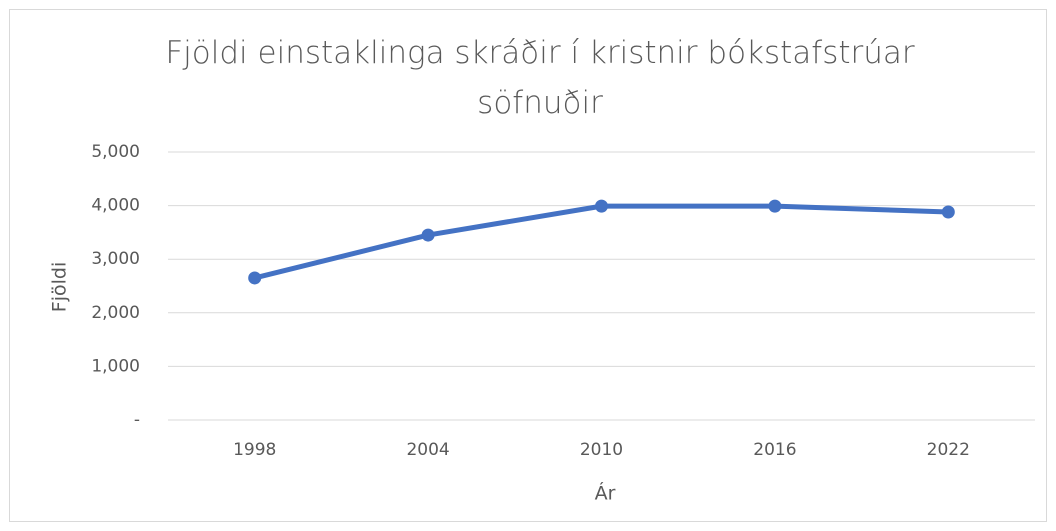 This screenshot has height=531, width=1056. What do you see at coordinates (137, 420) in the screenshot?
I see `y-tick-label: -` at bounding box center [137, 420].